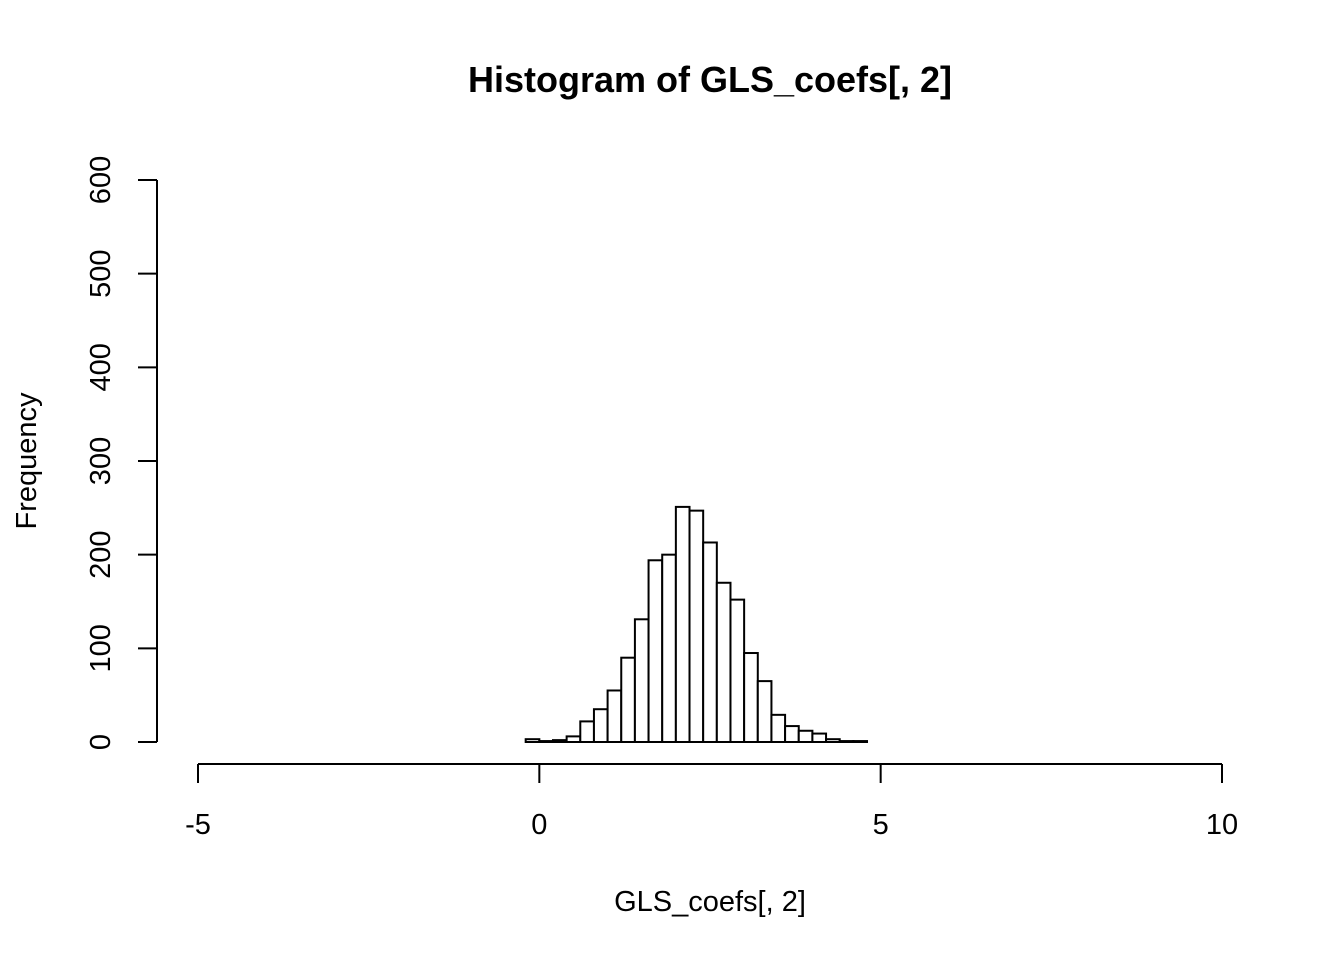 The image size is (1344, 960). I want to click on x-axis-label: GLS_coefs[, 2], so click(710, 902).